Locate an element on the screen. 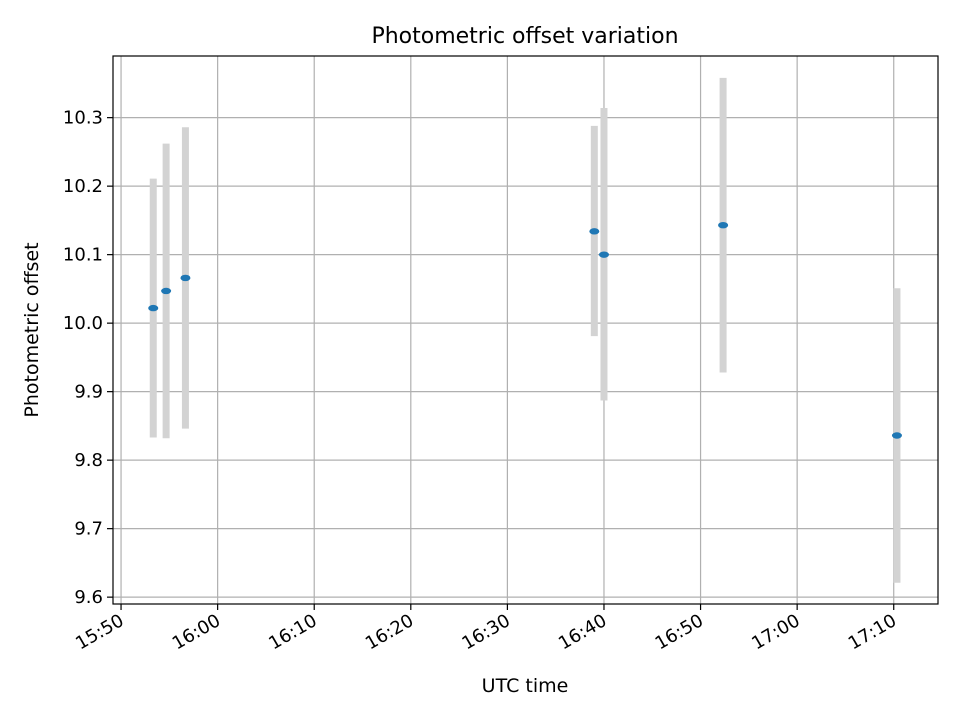  y-tick-label: 10.2 is located at coordinates (83, 186).